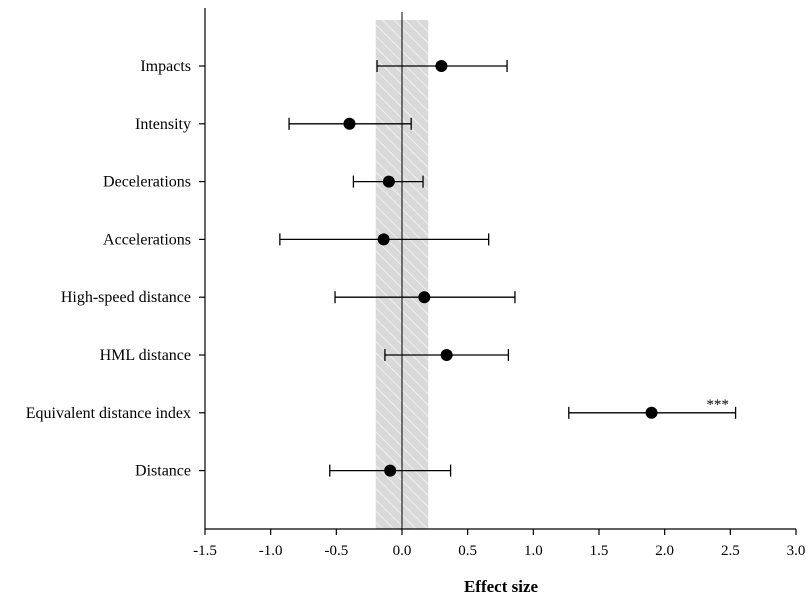 This screenshot has width=809, height=598. Describe the element at coordinates (147, 182) in the screenshot. I see `row-label: Decelerations` at that location.